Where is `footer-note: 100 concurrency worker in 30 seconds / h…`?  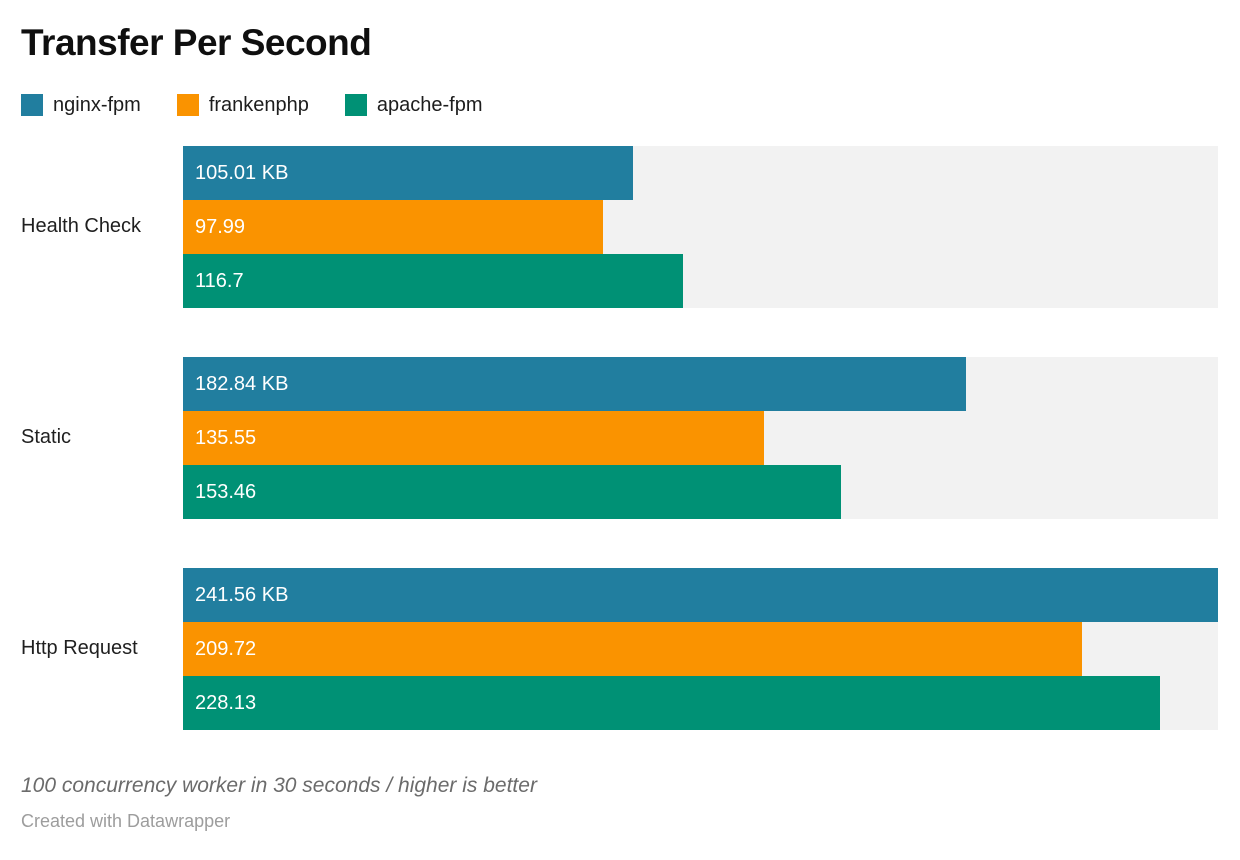
footer-note: 100 concurrency worker in 30 seconds / h… is located at coordinates (279, 785).